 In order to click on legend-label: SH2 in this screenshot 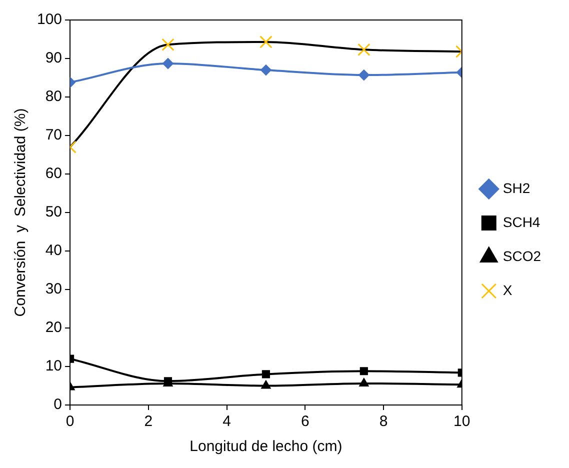, I will do `click(516, 188)`.